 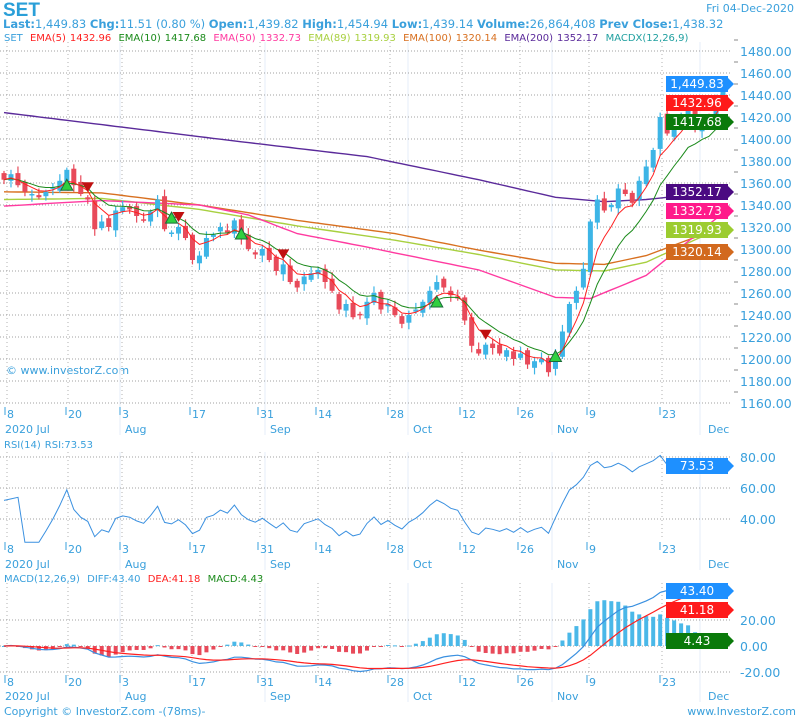 What do you see at coordinates (75, 682) in the screenshot?
I see `day-label: 20` at bounding box center [75, 682].